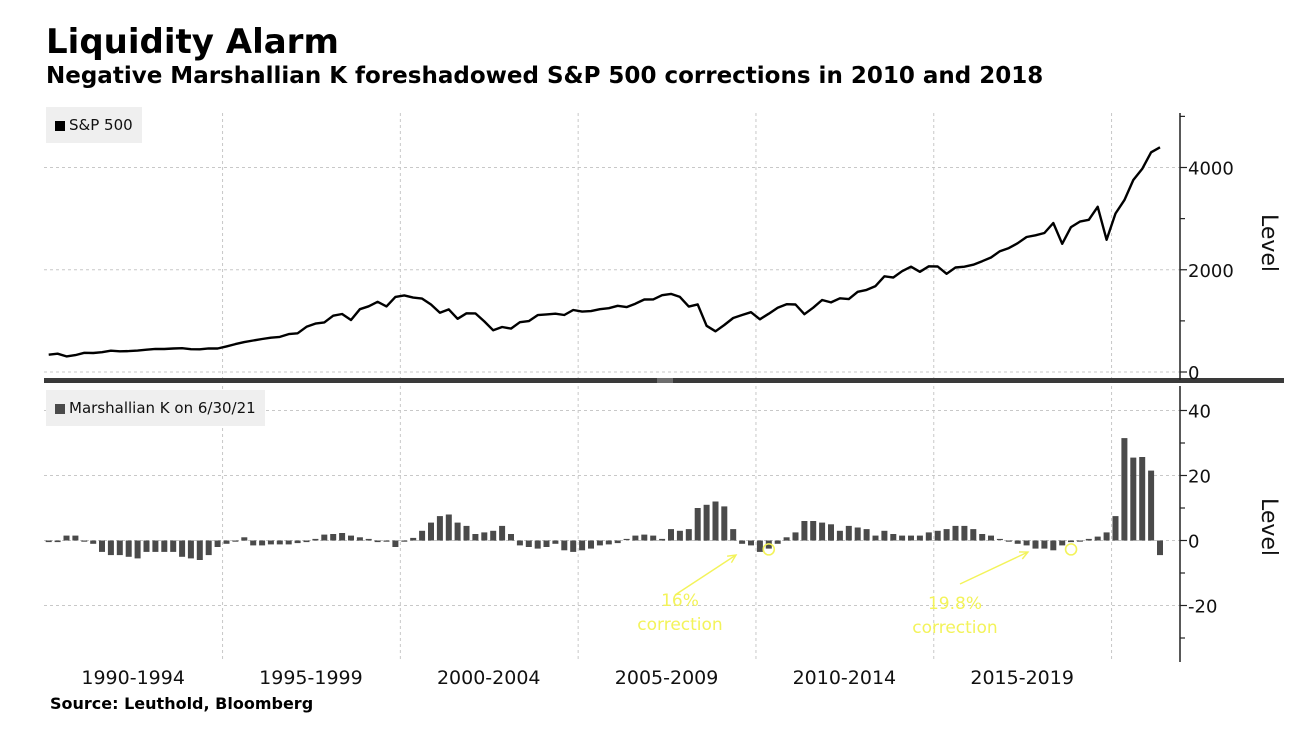  Describe the element at coordinates (1199, 412) in the screenshot. I see `y-tick-label: 40` at that location.